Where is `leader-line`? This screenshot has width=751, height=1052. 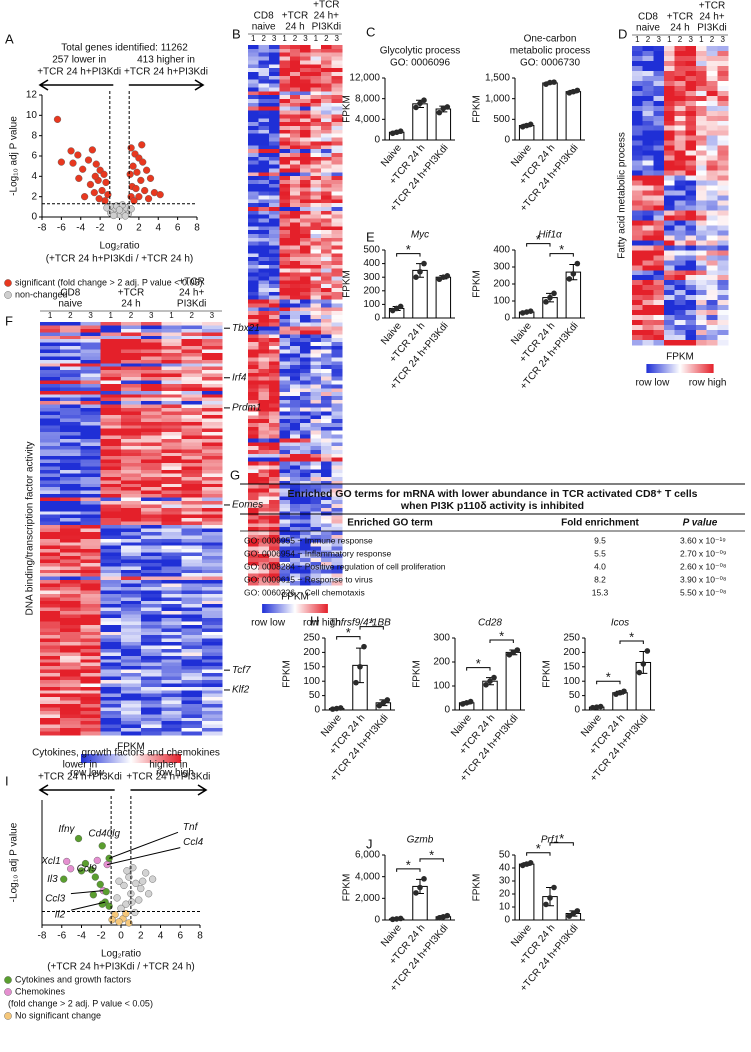 leader-line is located at coordinates (87, 892).